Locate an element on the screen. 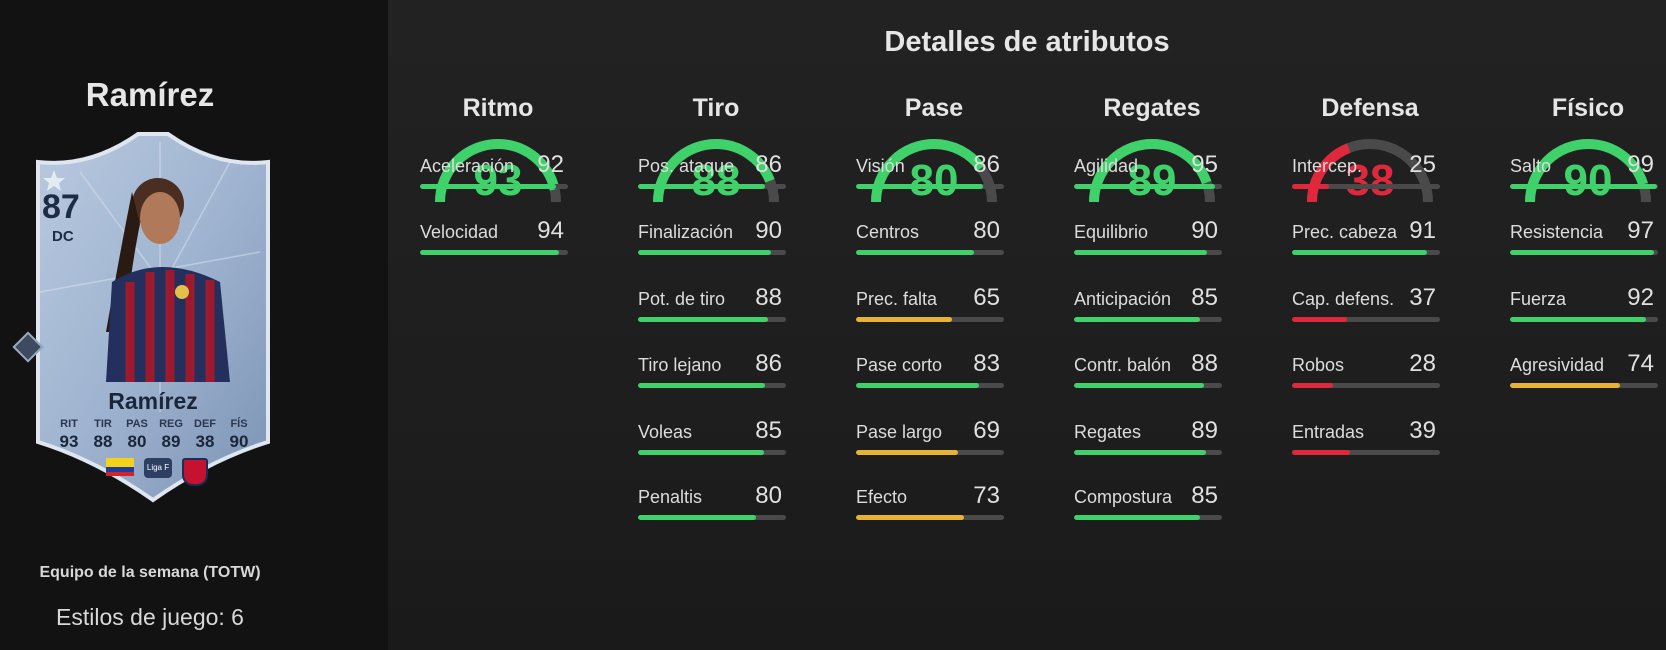 This screenshot has width=1666, height=650. stat-value: 91 is located at coordinates (1422, 230).